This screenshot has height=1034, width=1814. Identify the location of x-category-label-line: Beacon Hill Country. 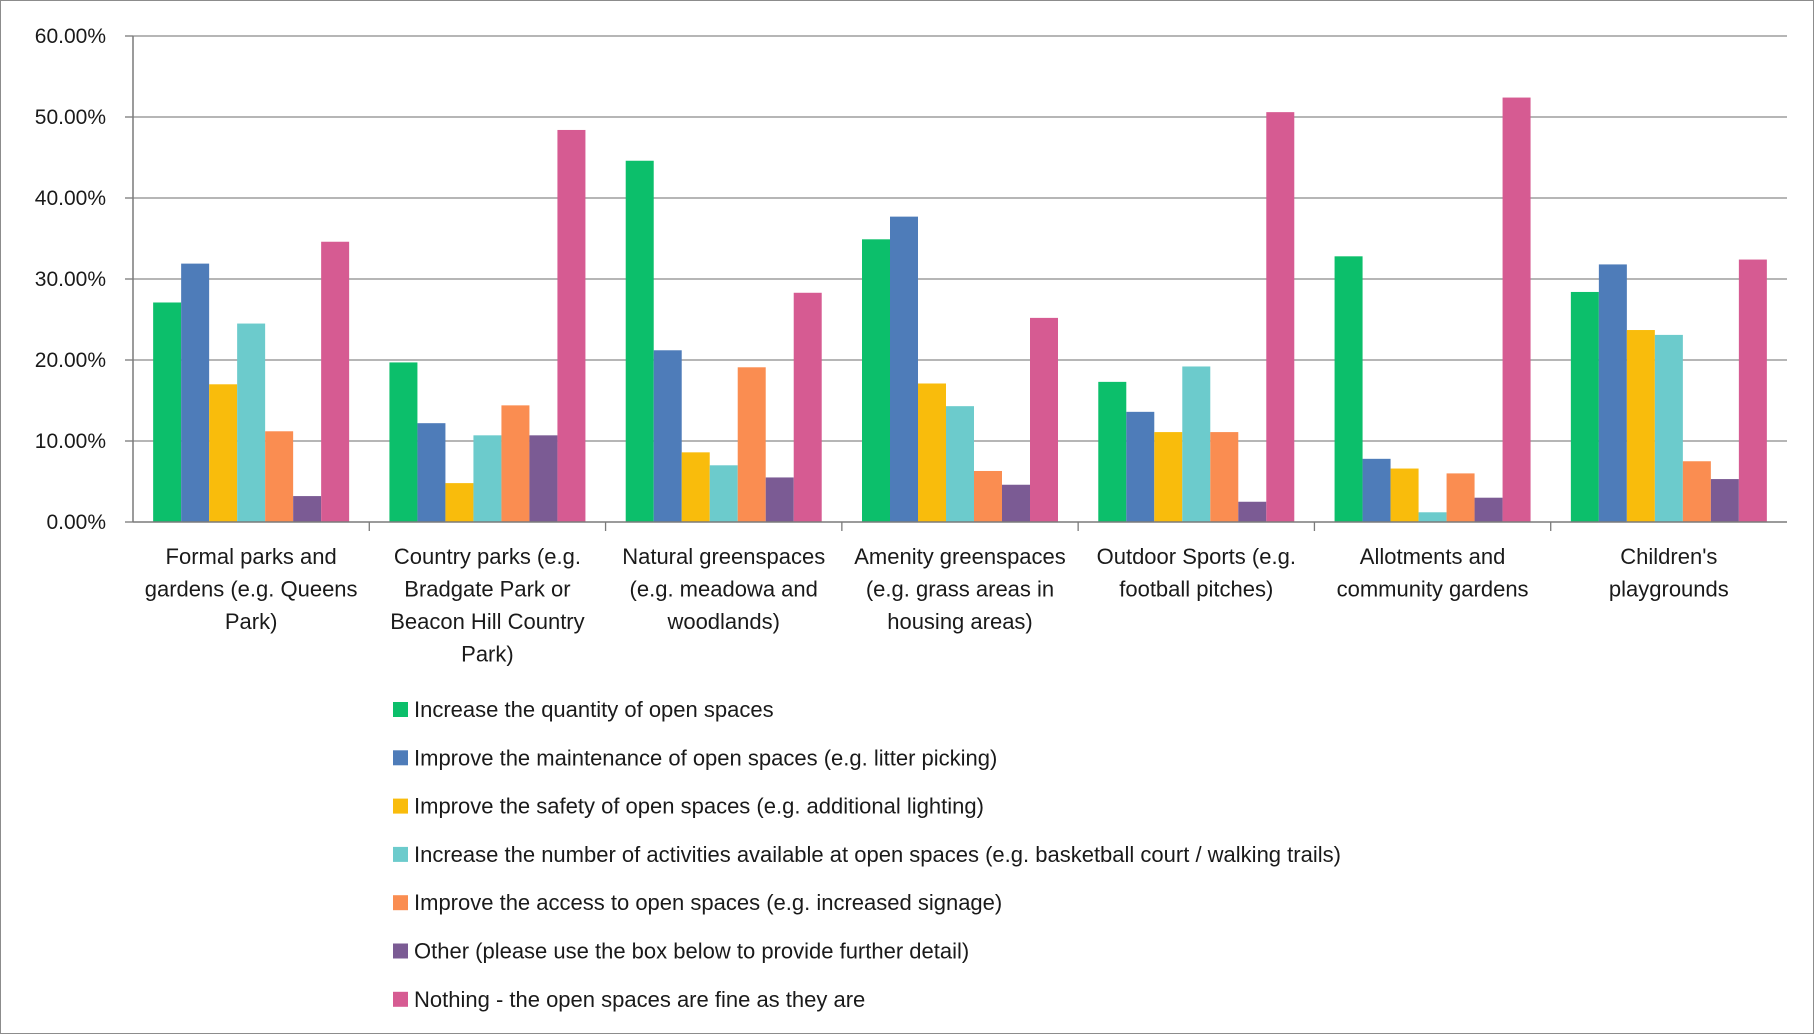
(487, 621).